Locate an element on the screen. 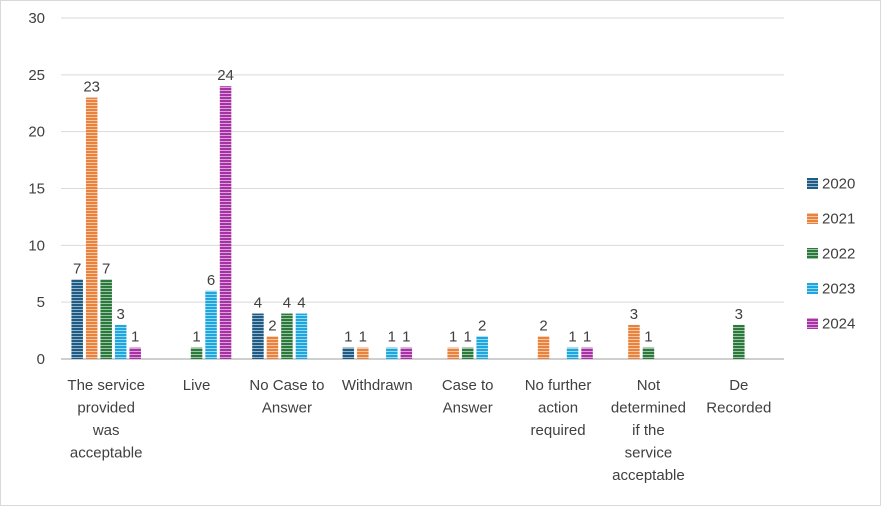 The image size is (881, 507). legend-label-2021: 2021 is located at coordinates (838, 219).